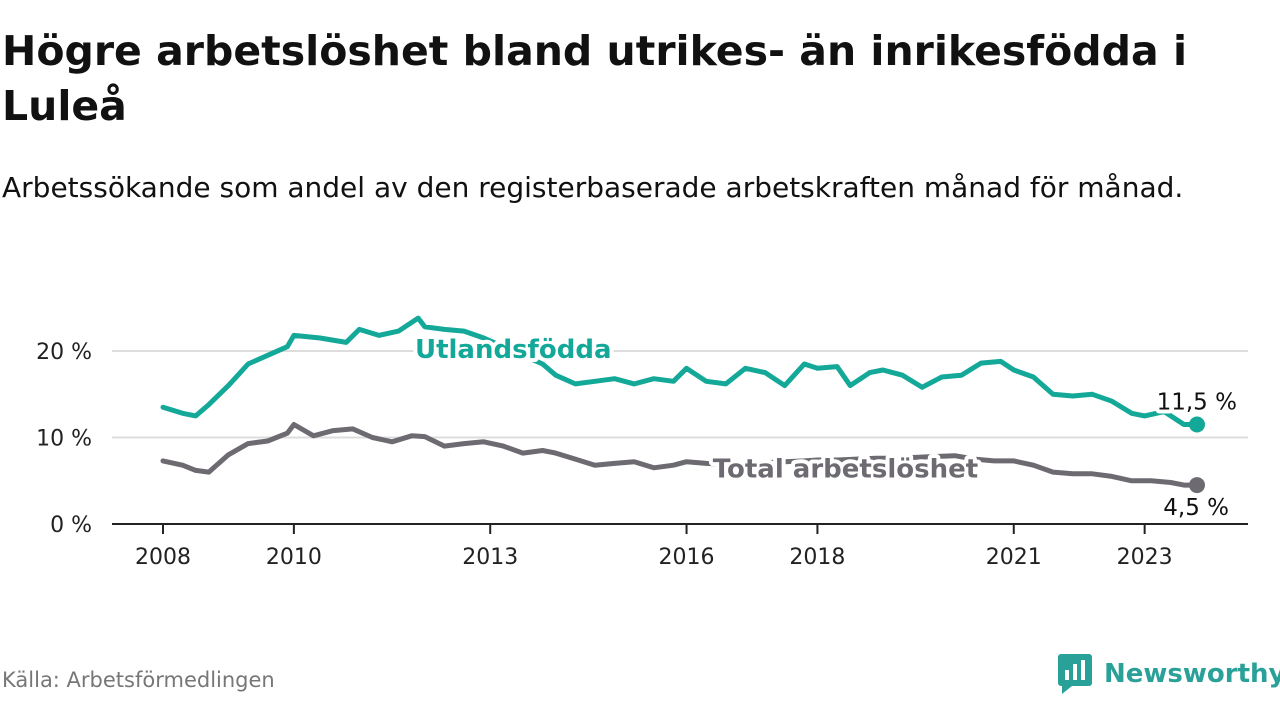  What do you see at coordinates (1075, 674) in the screenshot?
I see `bar-chart-logo-icon` at bounding box center [1075, 674].